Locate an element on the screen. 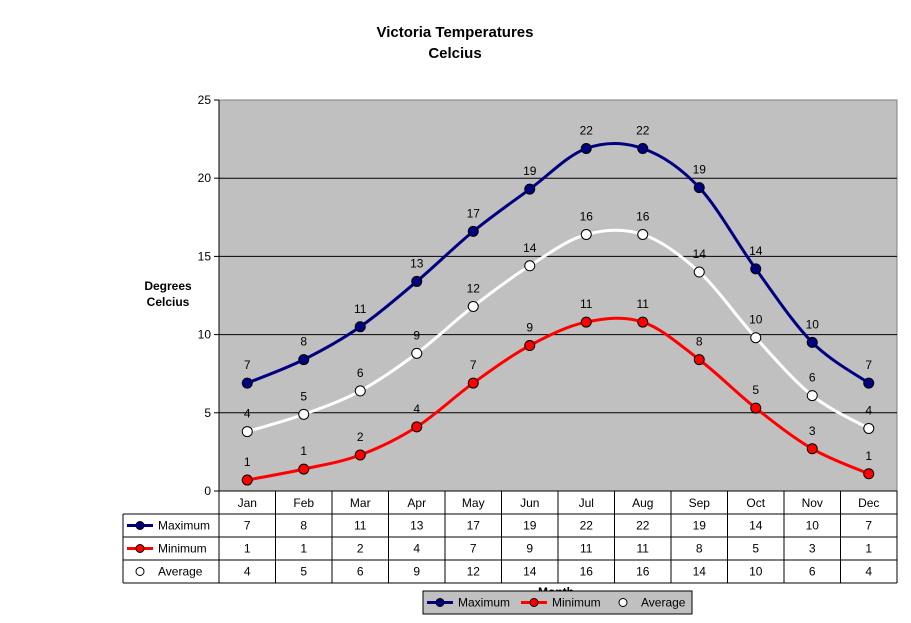  table-legend-key-marker-maximum is located at coordinates (140, 525).